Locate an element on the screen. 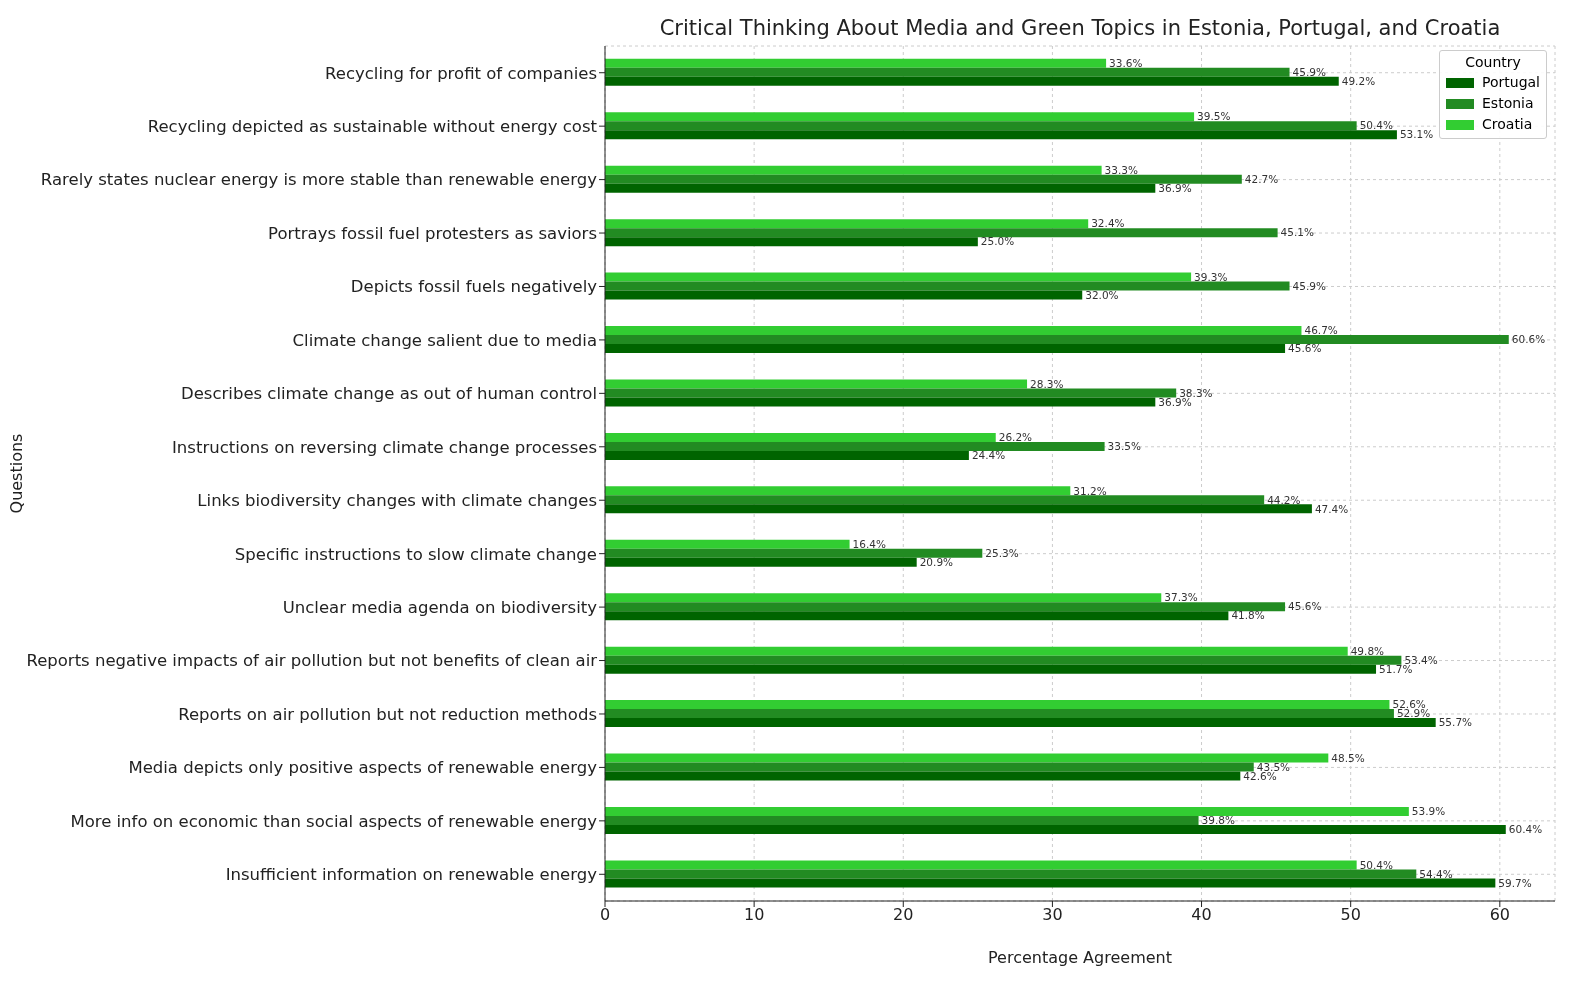 The height and width of the screenshot is (989, 1571). legend-label: Croatia is located at coordinates (1507, 124).